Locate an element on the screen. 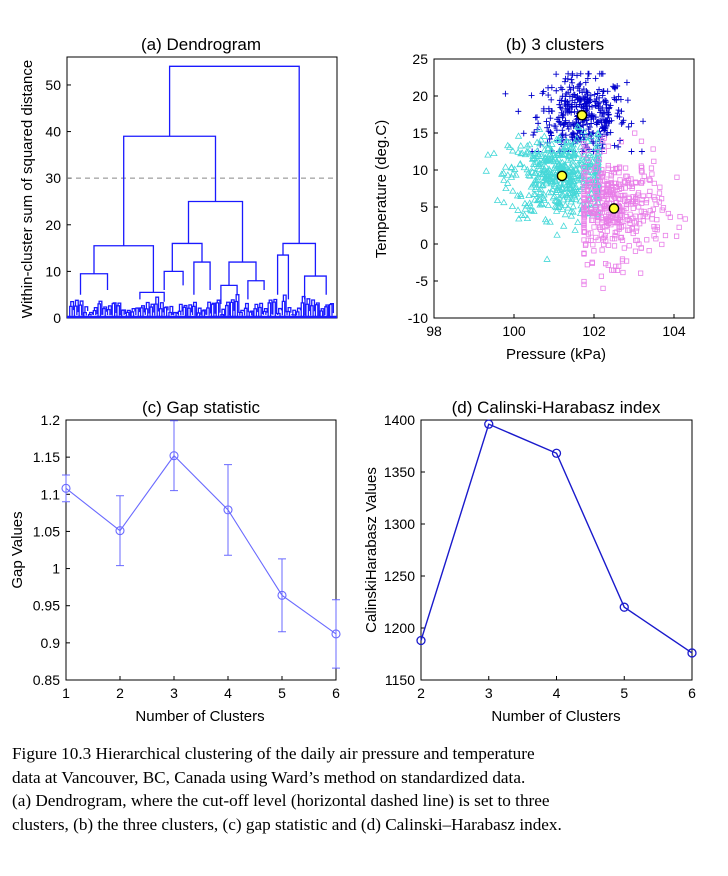 This screenshot has width=728, height=876. y-tick-label: 30 is located at coordinates (53, 178).